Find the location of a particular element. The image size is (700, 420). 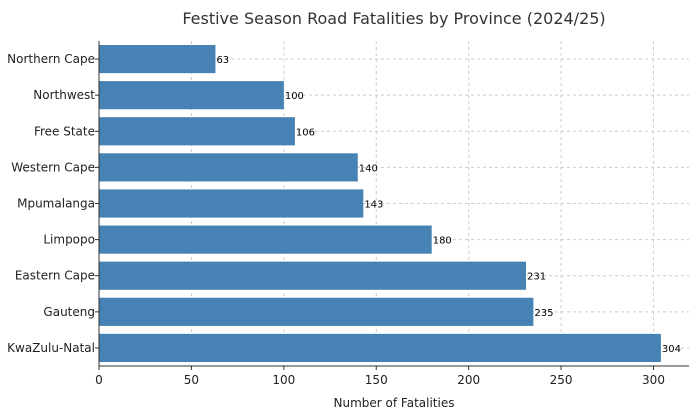

data-label: 180 is located at coordinates (442, 241).